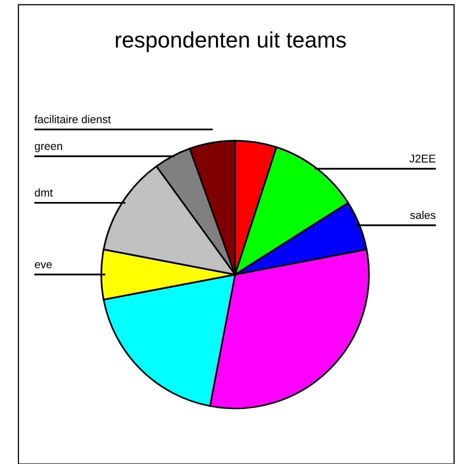 The image size is (461, 464). I want to click on slice-label: J2EE, so click(422, 158).